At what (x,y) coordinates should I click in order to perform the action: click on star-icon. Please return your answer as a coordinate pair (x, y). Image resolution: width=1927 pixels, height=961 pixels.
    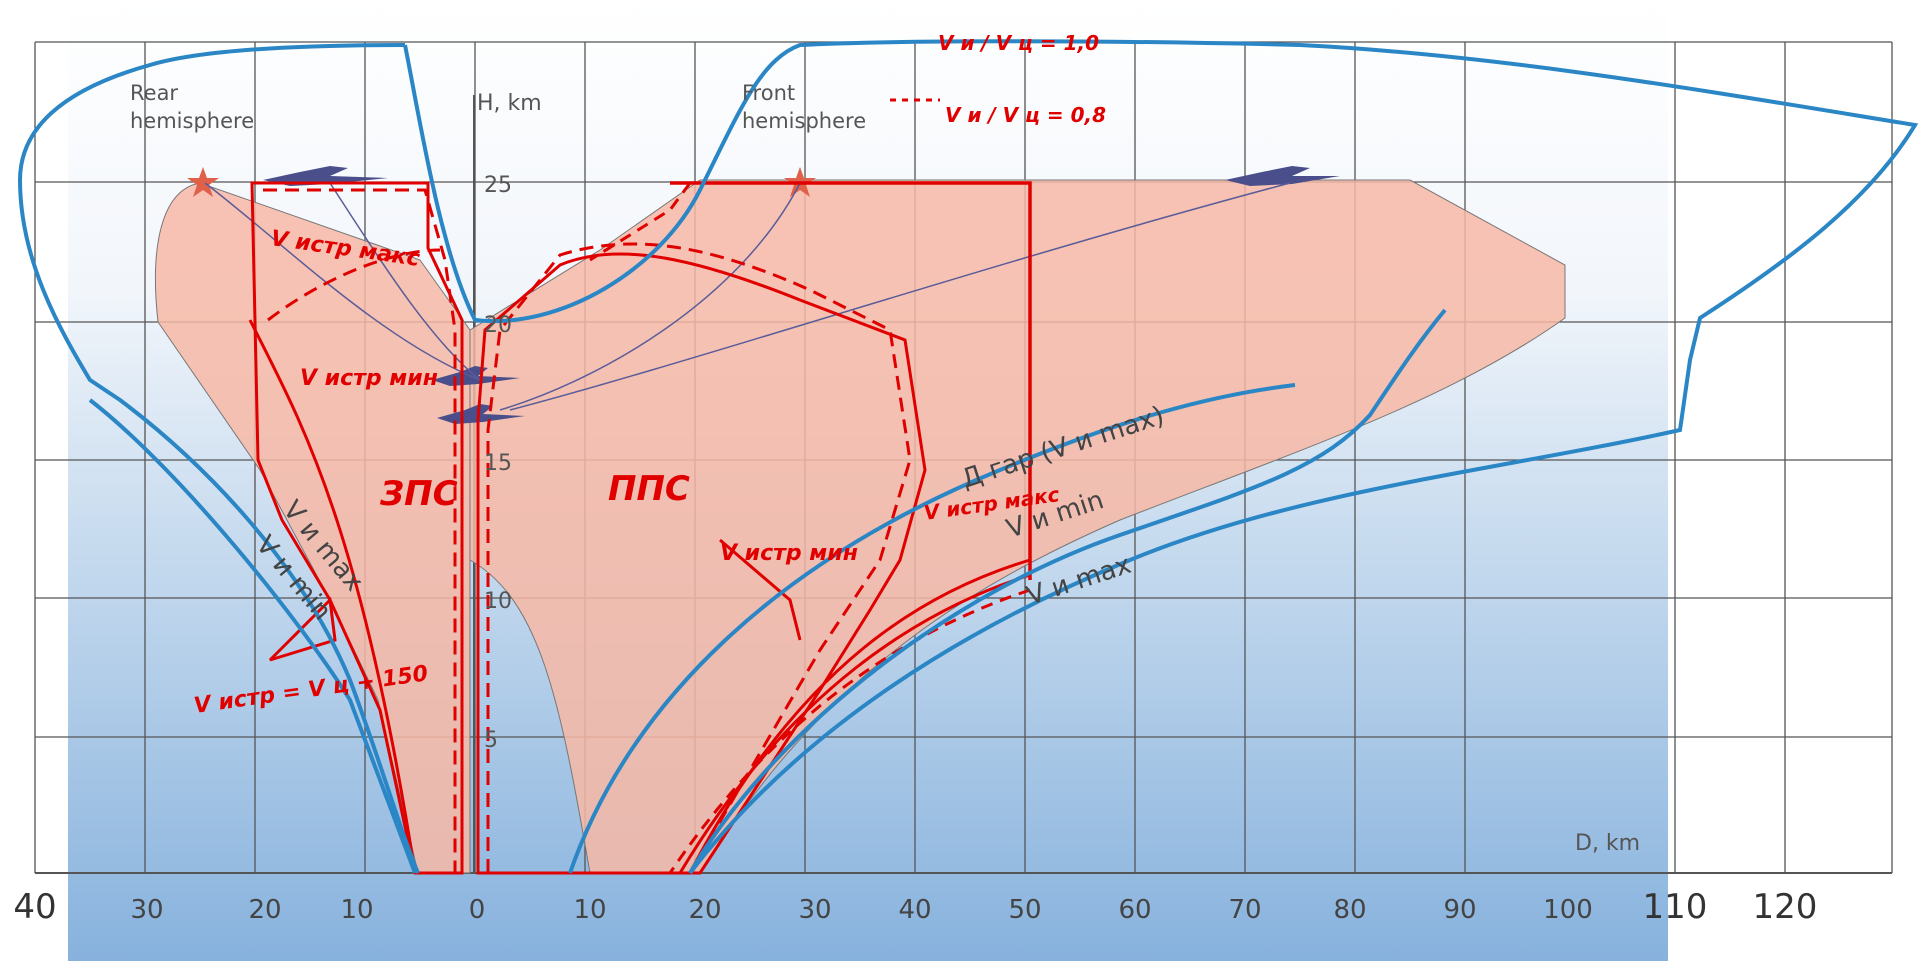
    Looking at the image, I should click on (203, 182).